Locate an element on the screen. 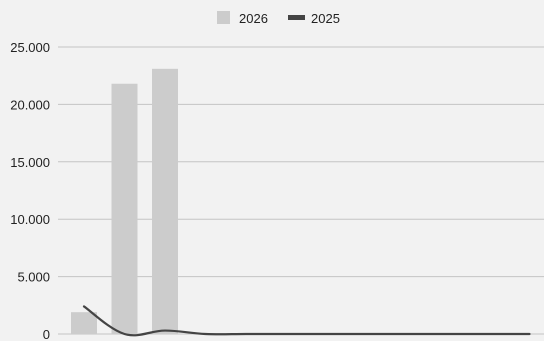 This screenshot has width=544, height=341. legend-swatch-2026 is located at coordinates (223, 17).